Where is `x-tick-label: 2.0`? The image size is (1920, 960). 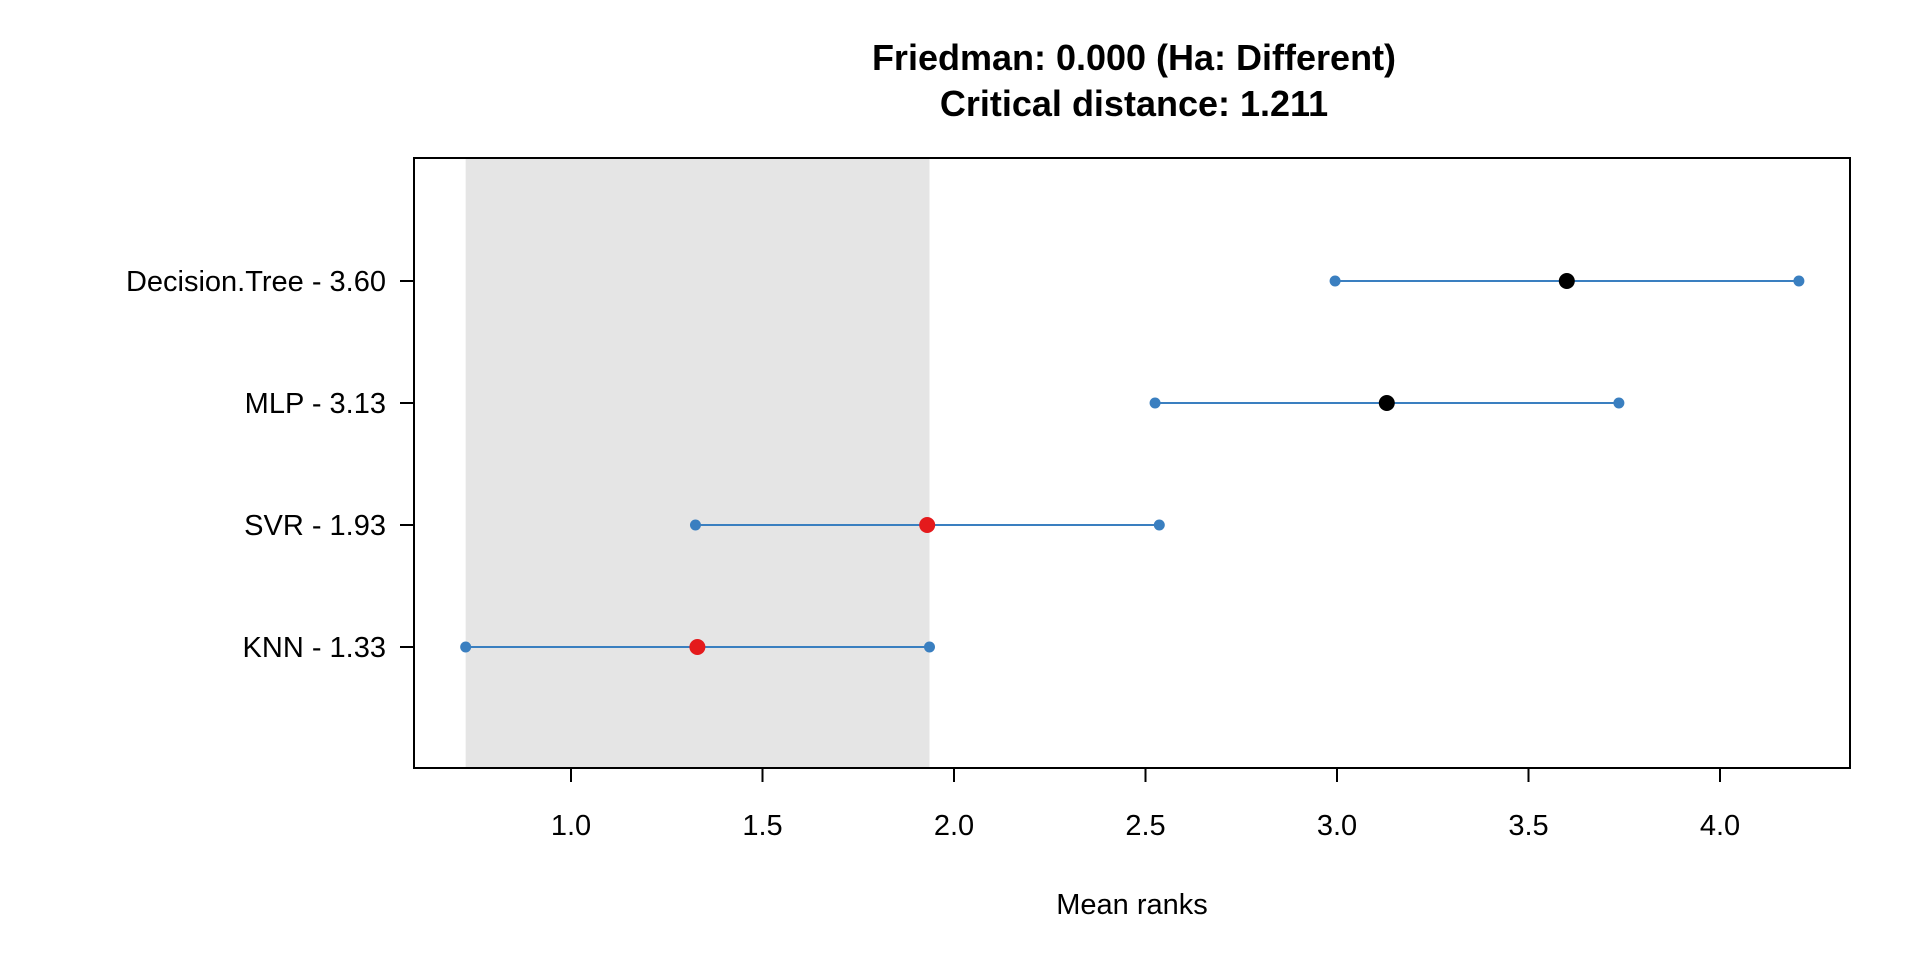
x-tick-label: 2.0 is located at coordinates (954, 826).